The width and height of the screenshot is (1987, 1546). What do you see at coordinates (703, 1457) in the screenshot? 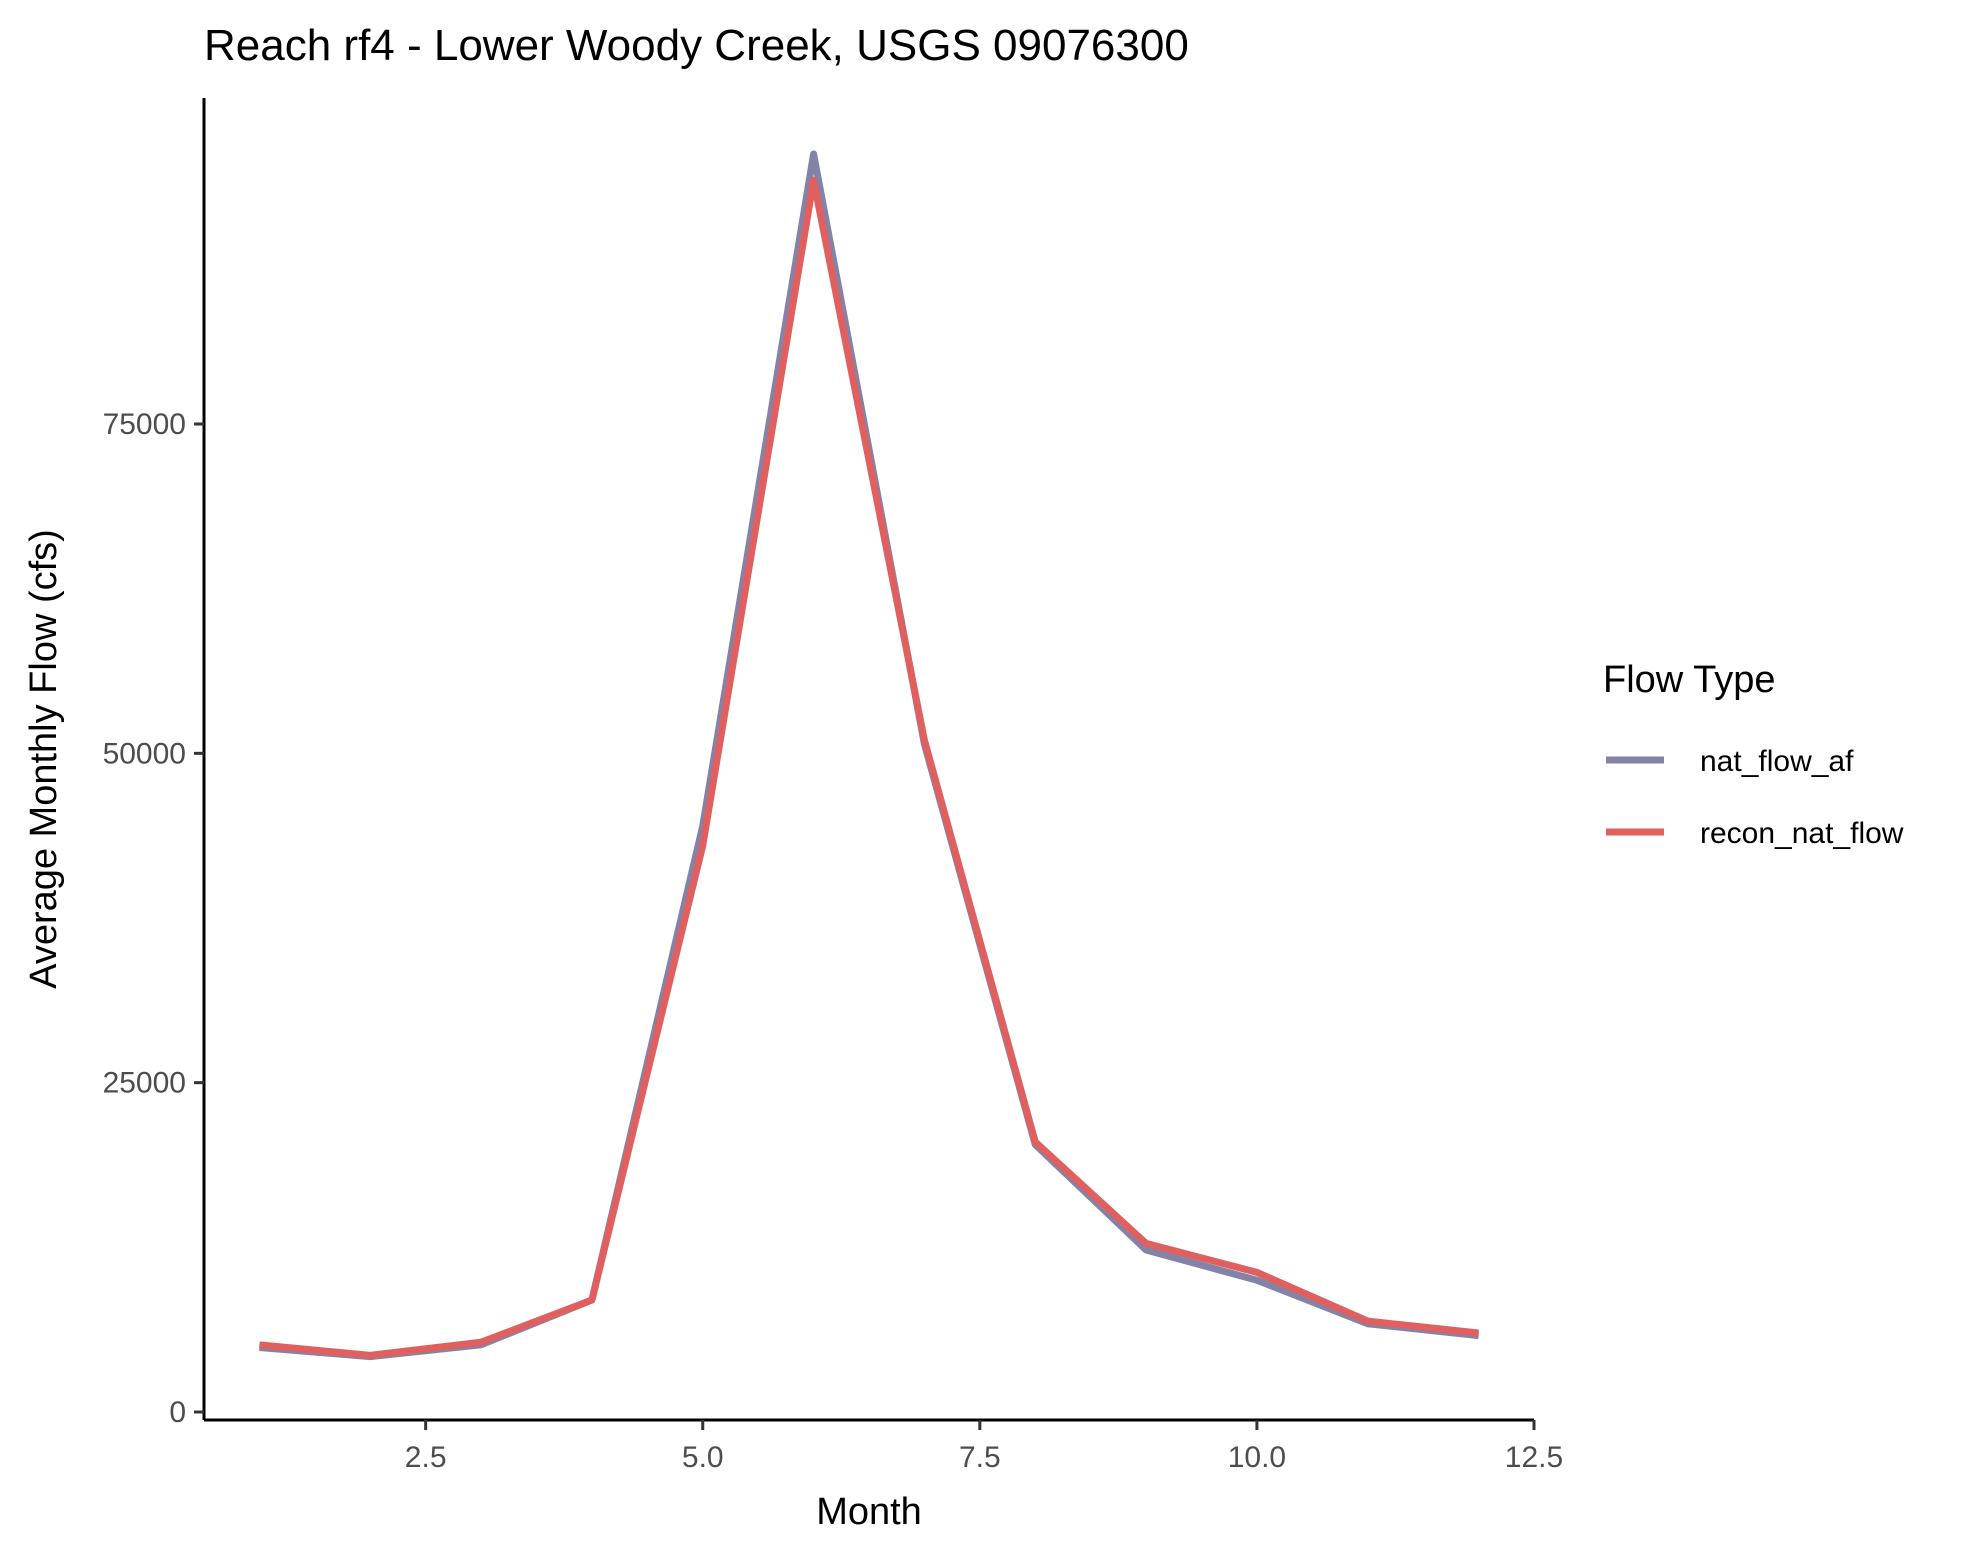
I see `x-tick-label: 5.0` at bounding box center [703, 1457].